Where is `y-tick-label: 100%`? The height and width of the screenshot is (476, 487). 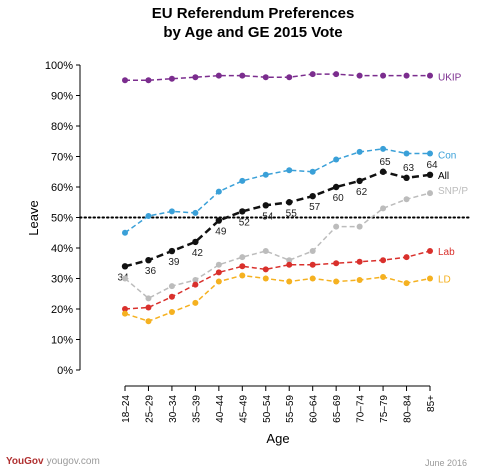 y-tick-label: 100% is located at coordinates (59, 66).